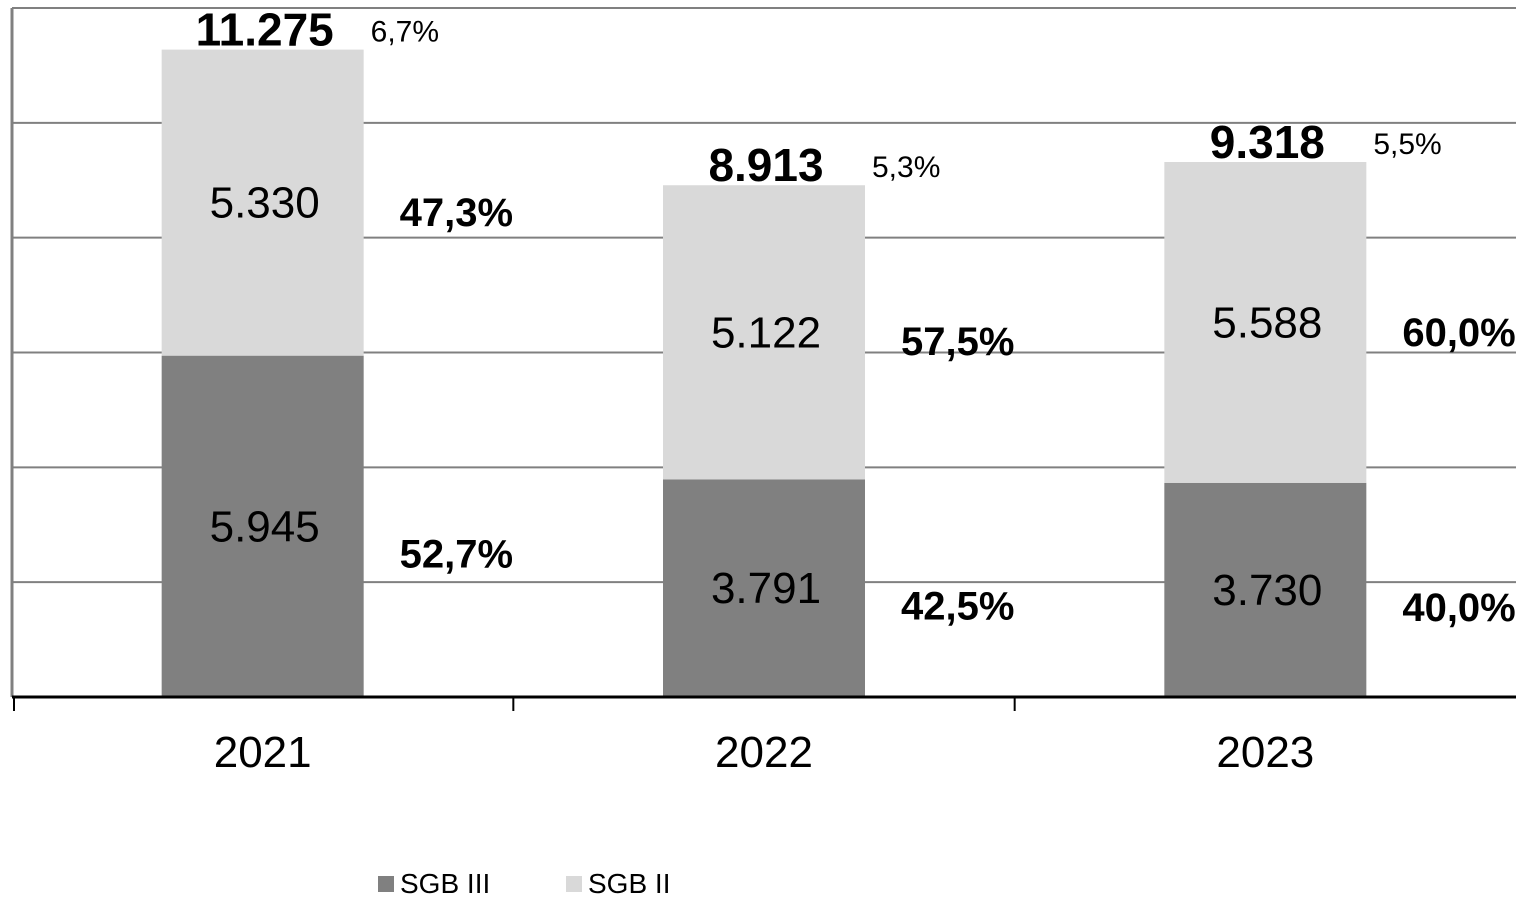 This screenshot has height=898, width=1516. I want to click on total-percent-label: 6,7%, so click(405, 32).